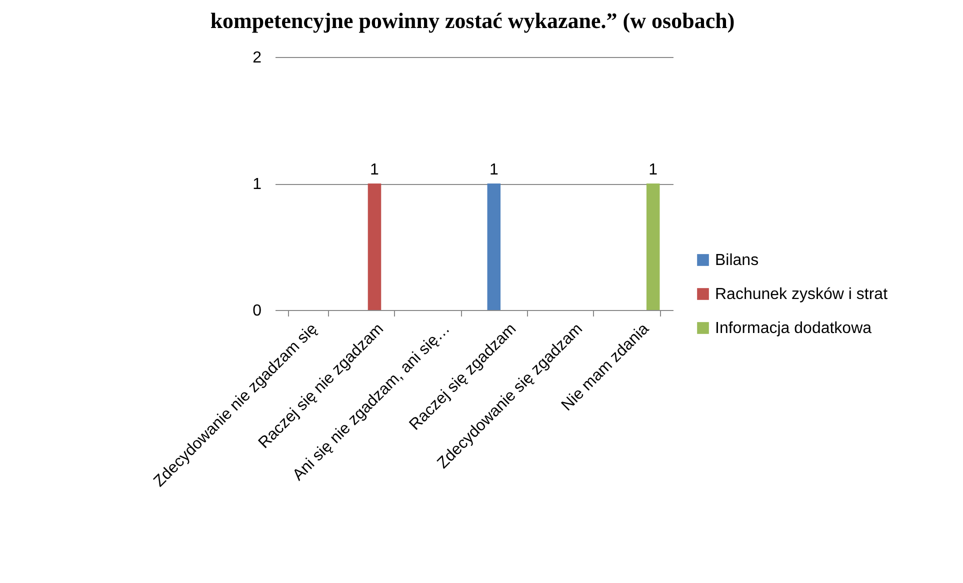  I want to click on legend-label: Informacja dodatkowa, so click(793, 328).